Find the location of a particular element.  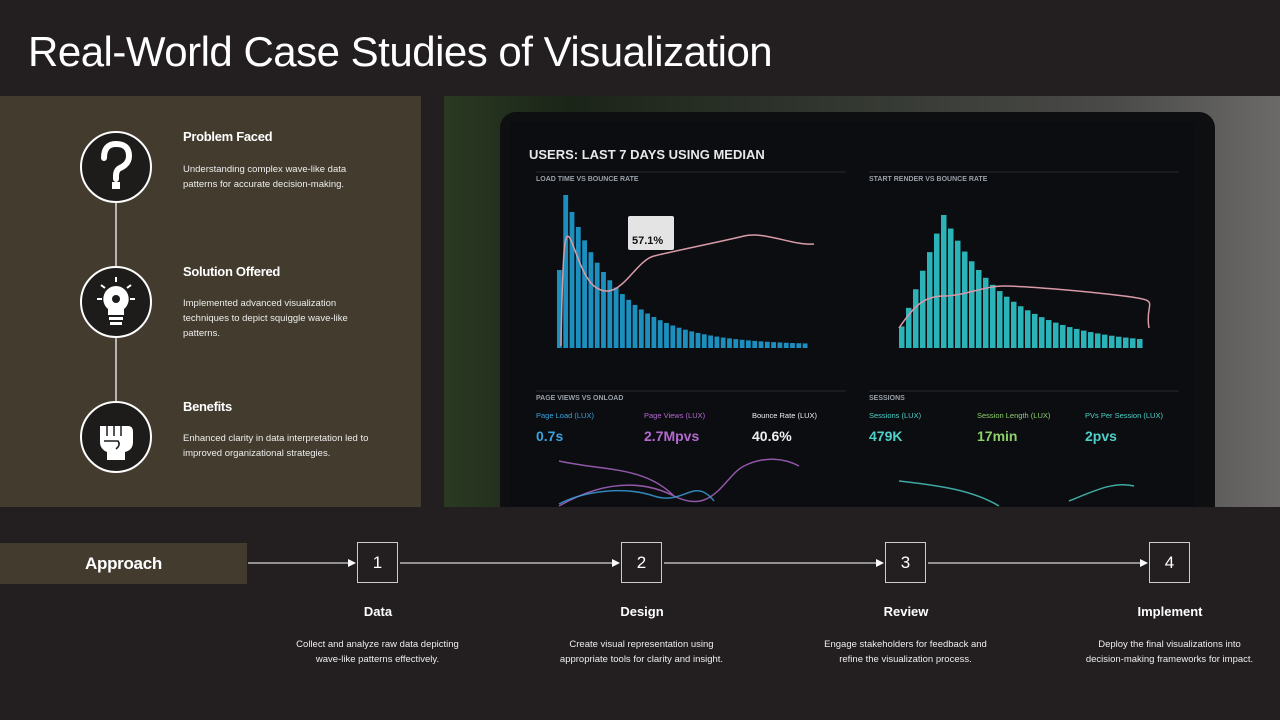

step-title: Data is located at coordinates (378, 611).